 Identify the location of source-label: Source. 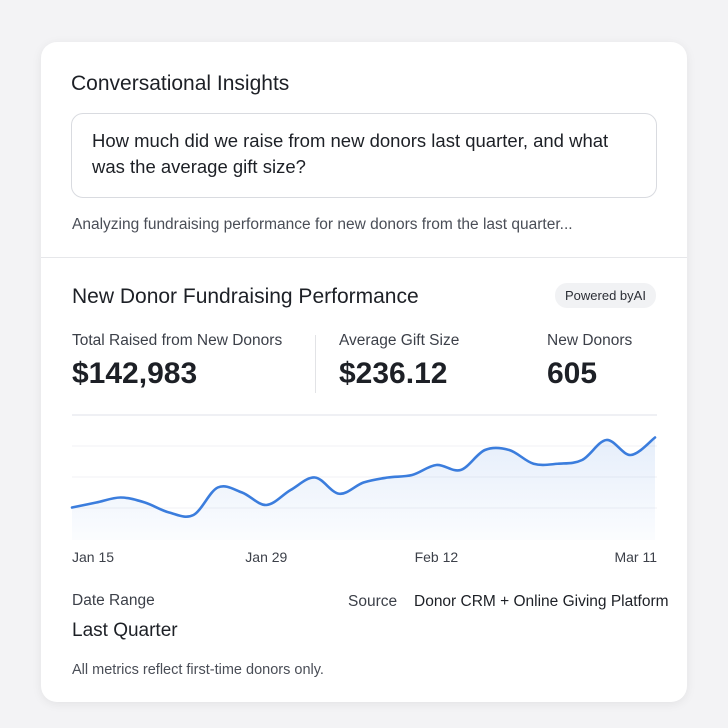
(373, 601).